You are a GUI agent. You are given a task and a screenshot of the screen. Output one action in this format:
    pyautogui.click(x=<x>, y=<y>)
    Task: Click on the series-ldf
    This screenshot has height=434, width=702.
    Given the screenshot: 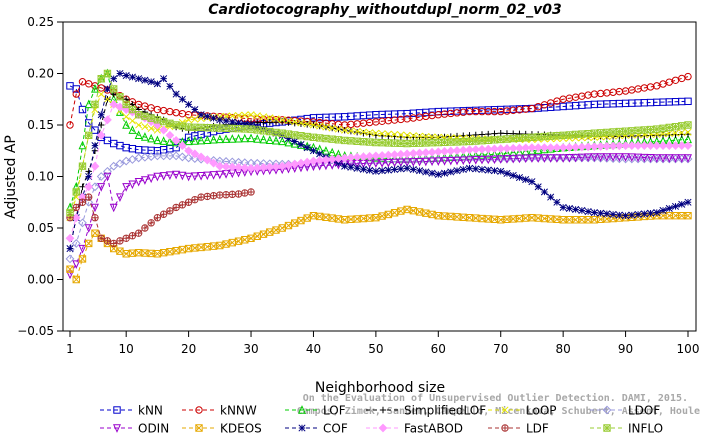 What is the action you would take?
    pyautogui.click(x=160, y=218)
    